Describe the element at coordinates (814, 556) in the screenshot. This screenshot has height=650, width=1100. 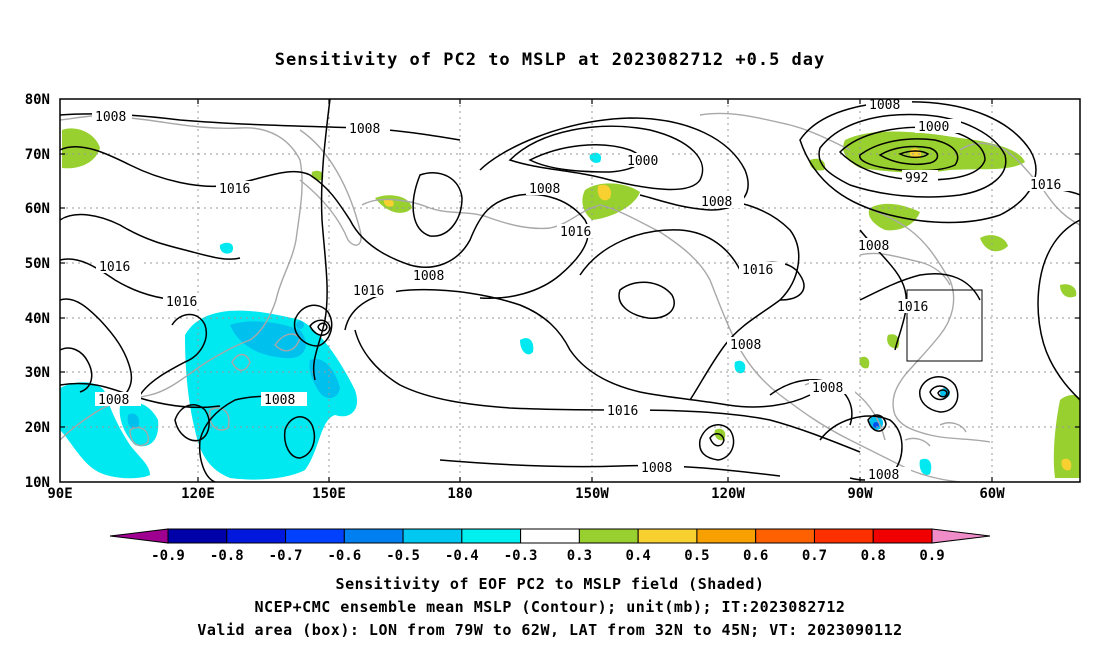
I see `colorbar-label: 0.7` at that location.